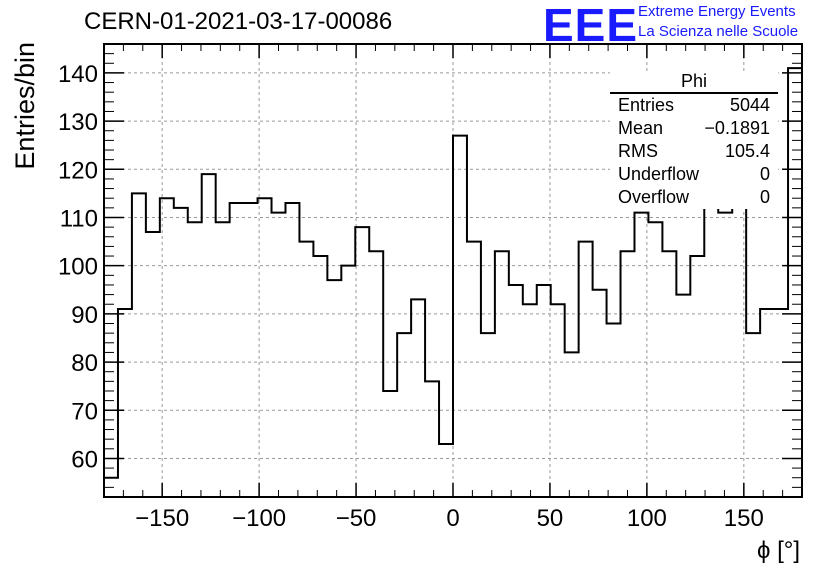 This screenshot has height=572, width=836. Describe the element at coordinates (744, 518) in the screenshot. I see `x-tick-label: 150` at that location.